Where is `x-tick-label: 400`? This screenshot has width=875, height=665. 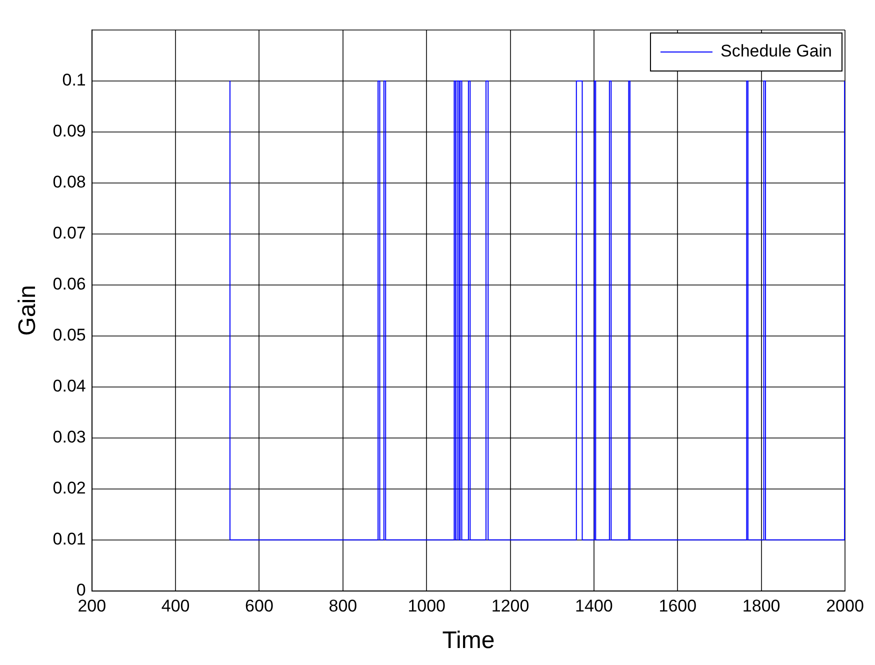 x-tick-label: 400 is located at coordinates (175, 606).